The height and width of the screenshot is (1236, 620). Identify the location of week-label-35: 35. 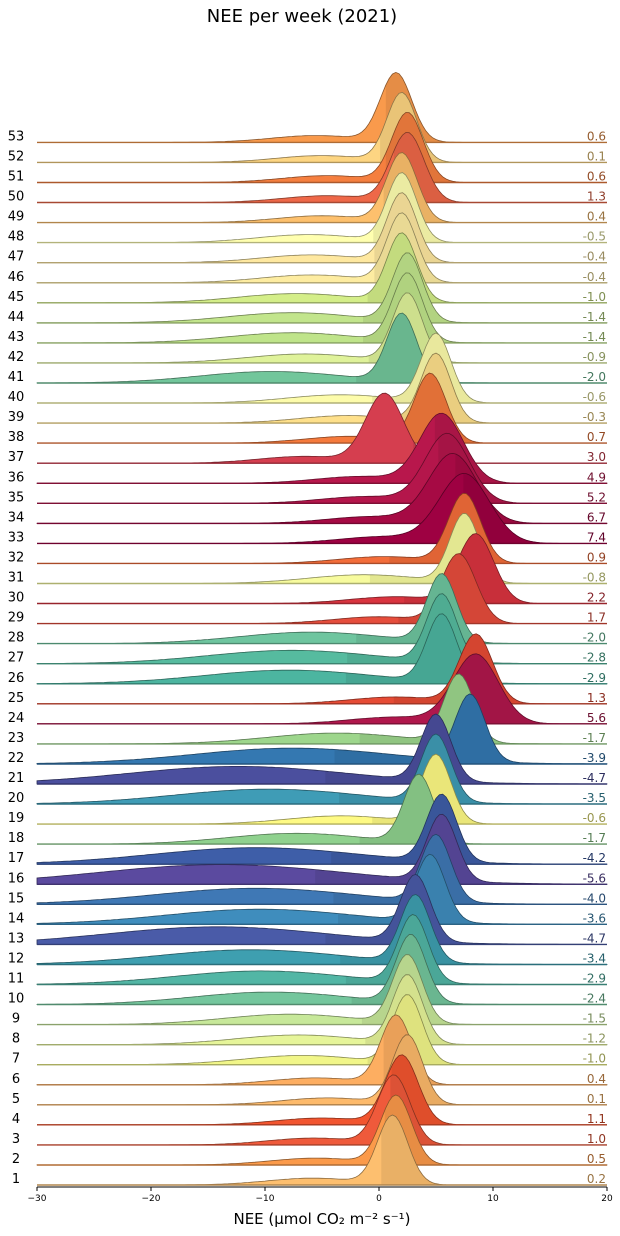
(16, 497).